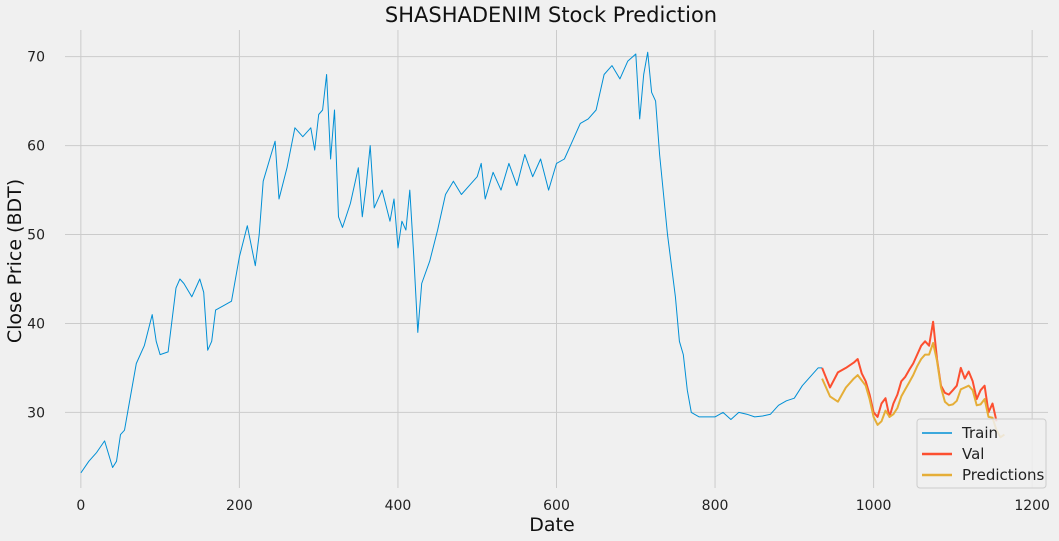 The width and height of the screenshot is (1059, 541). Describe the element at coordinates (979, 433) in the screenshot. I see `legend-label-train: Train` at that location.